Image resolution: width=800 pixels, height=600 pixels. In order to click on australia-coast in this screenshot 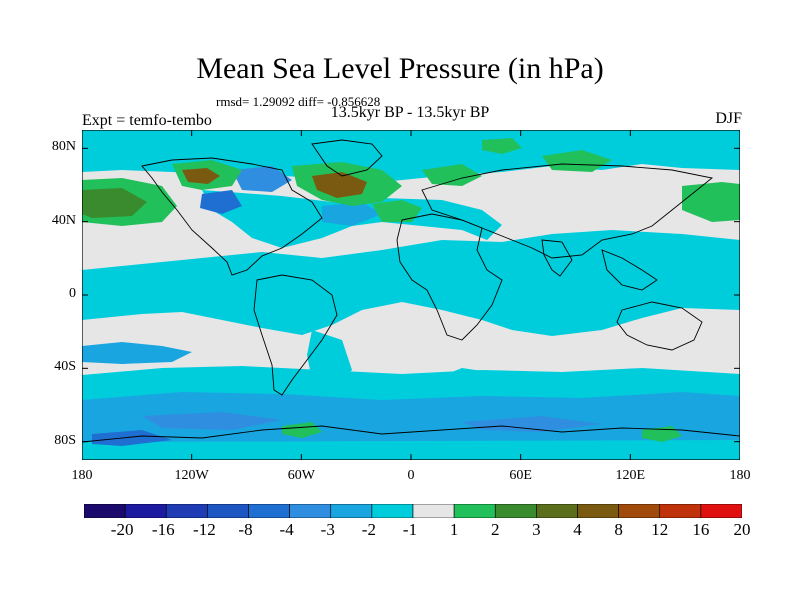, I will do `click(659, 326)`.